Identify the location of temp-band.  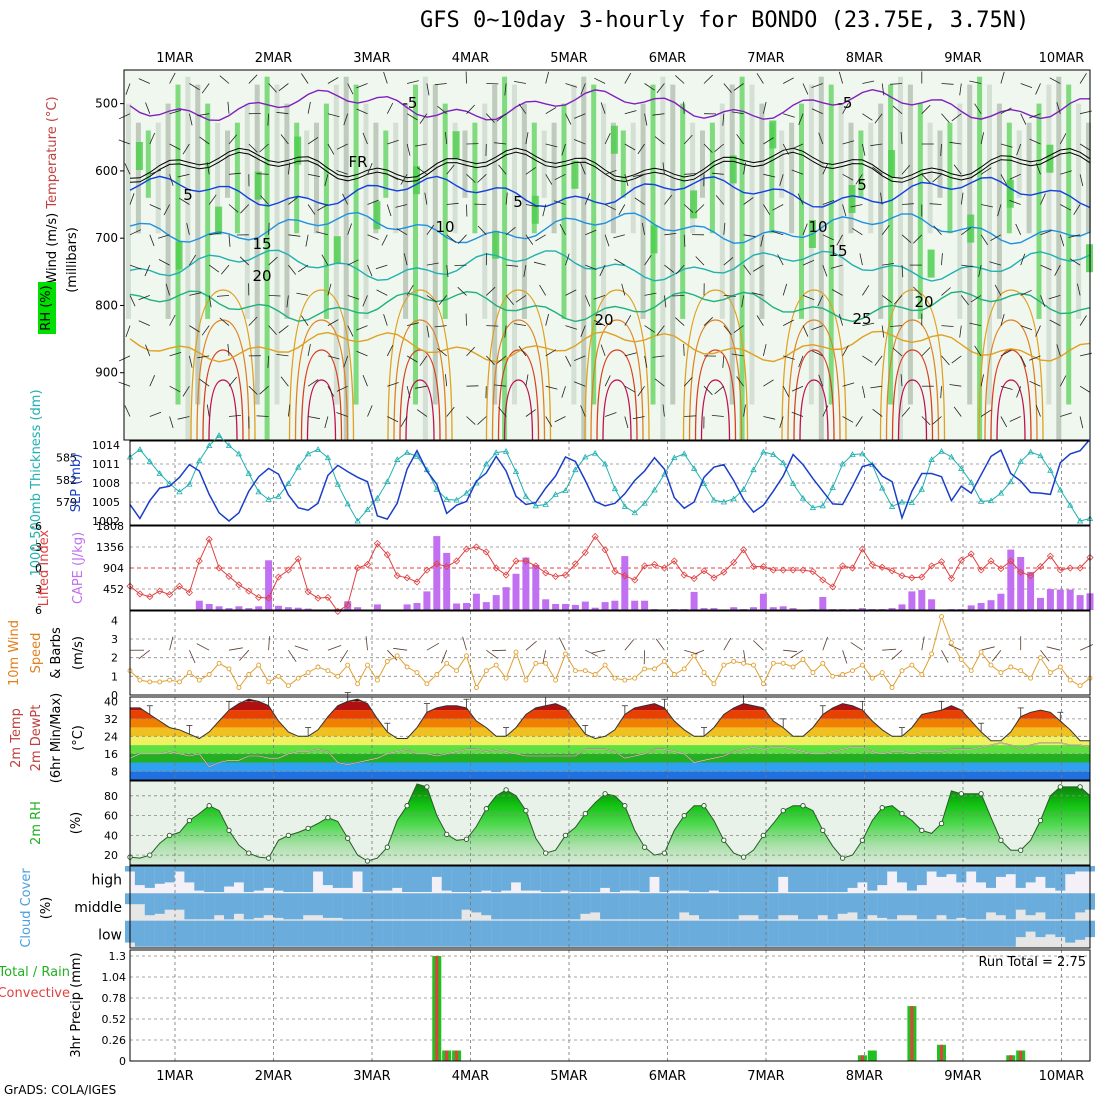
(610, 732).